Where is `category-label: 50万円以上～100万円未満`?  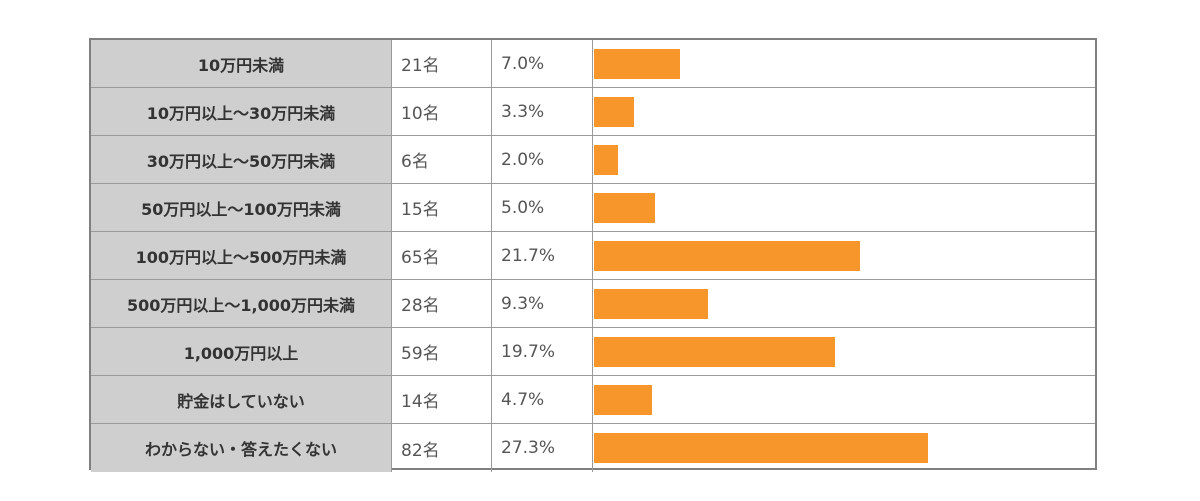 category-label: 50万円以上～100万円未満 is located at coordinates (241, 207).